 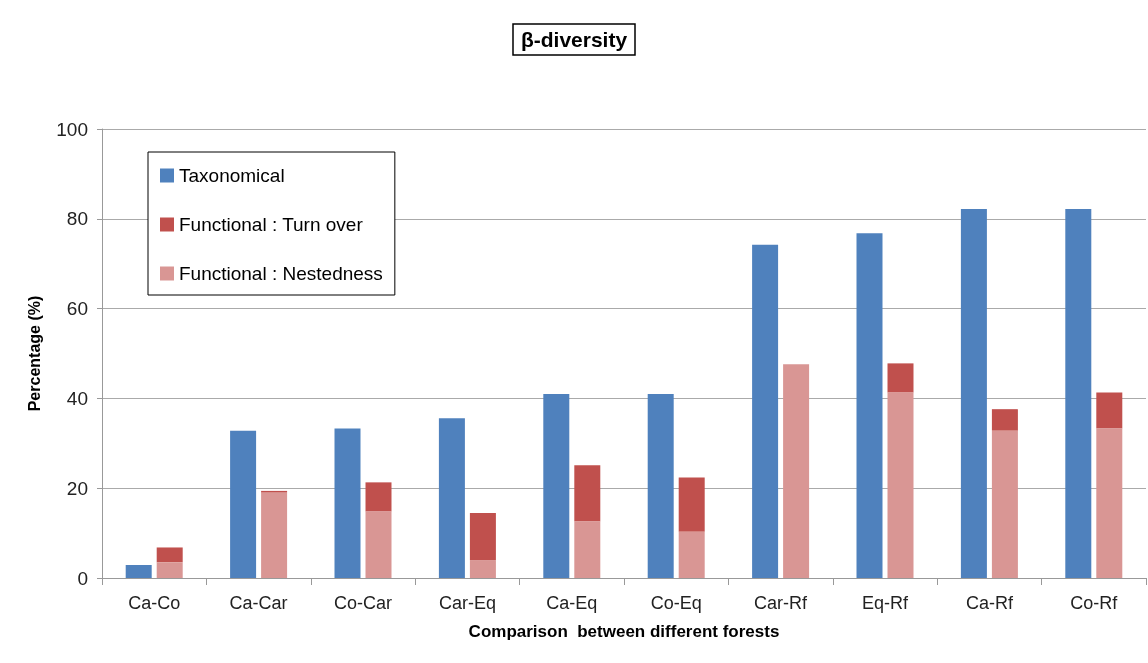 What do you see at coordinates (989, 603) in the screenshot?
I see `x-tick-label: Ca-Rf` at bounding box center [989, 603].